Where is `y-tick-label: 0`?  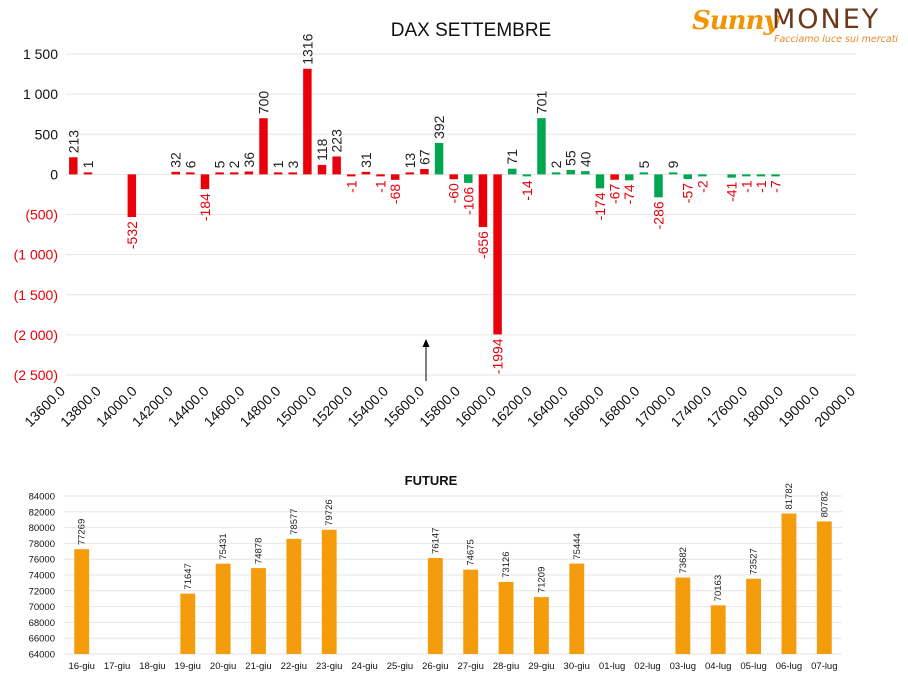 y-tick-label: 0 is located at coordinates (54, 174).